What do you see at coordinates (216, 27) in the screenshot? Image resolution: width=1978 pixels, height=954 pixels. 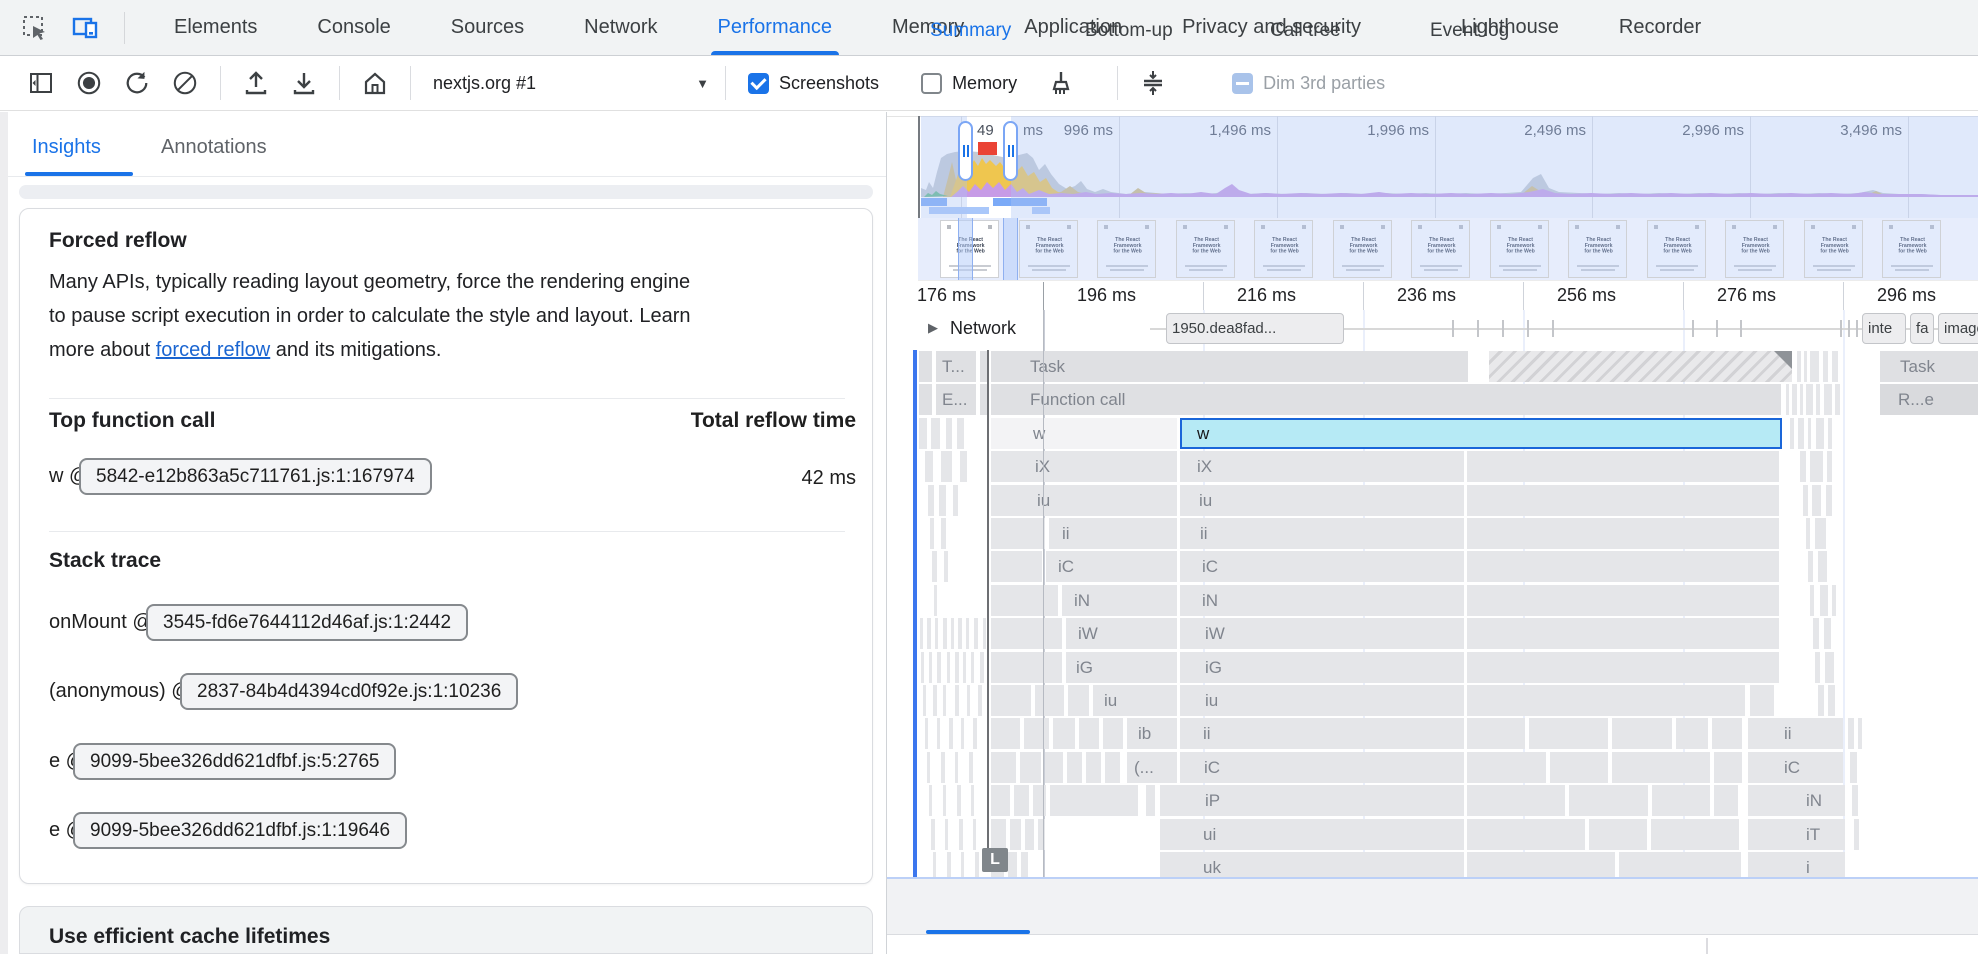 I see `tab-elements: Elements` at bounding box center [216, 27].